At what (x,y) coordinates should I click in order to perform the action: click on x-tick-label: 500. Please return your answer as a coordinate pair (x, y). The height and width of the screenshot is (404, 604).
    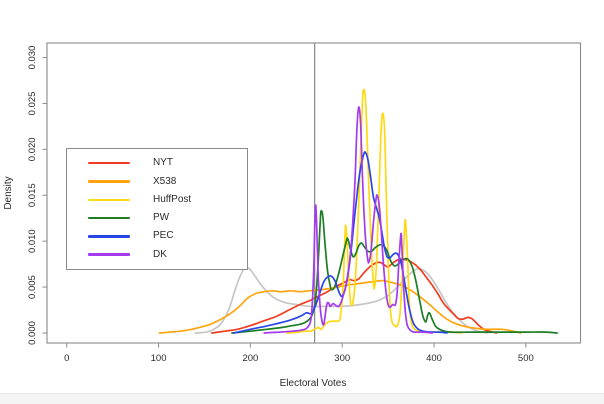
    Looking at the image, I should click on (526, 358).